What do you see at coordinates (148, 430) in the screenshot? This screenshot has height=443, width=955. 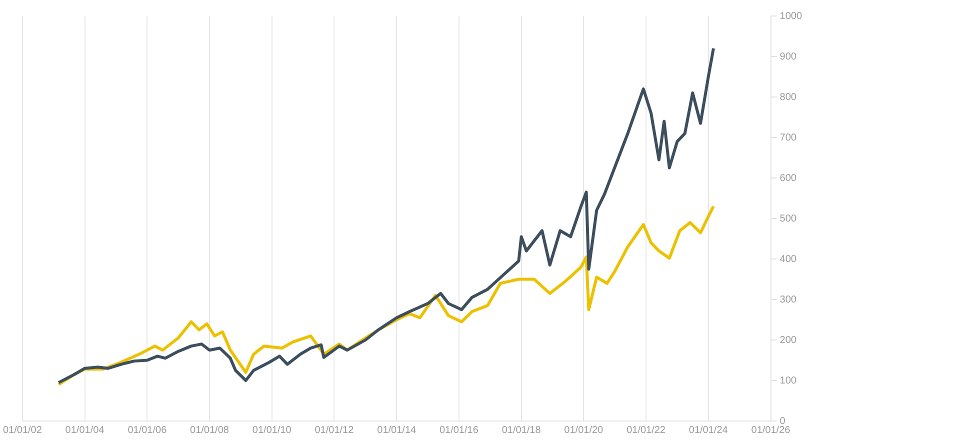 I see `x-tick-label: 01/01/06` at bounding box center [148, 430].